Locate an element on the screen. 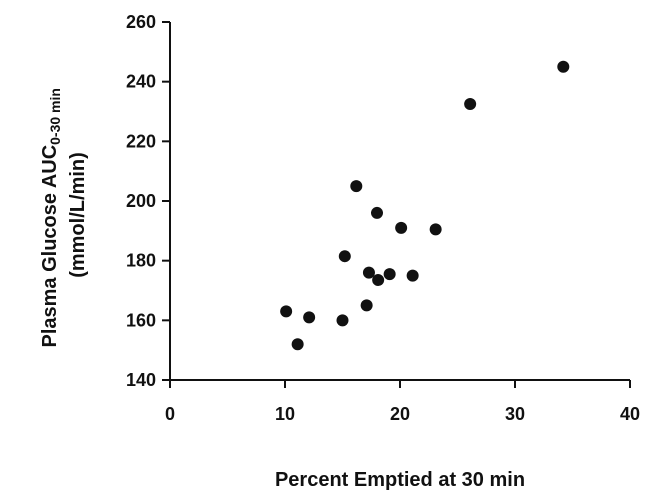 The width and height of the screenshot is (668, 500). y-tick-label: 260 is located at coordinates (141, 22).